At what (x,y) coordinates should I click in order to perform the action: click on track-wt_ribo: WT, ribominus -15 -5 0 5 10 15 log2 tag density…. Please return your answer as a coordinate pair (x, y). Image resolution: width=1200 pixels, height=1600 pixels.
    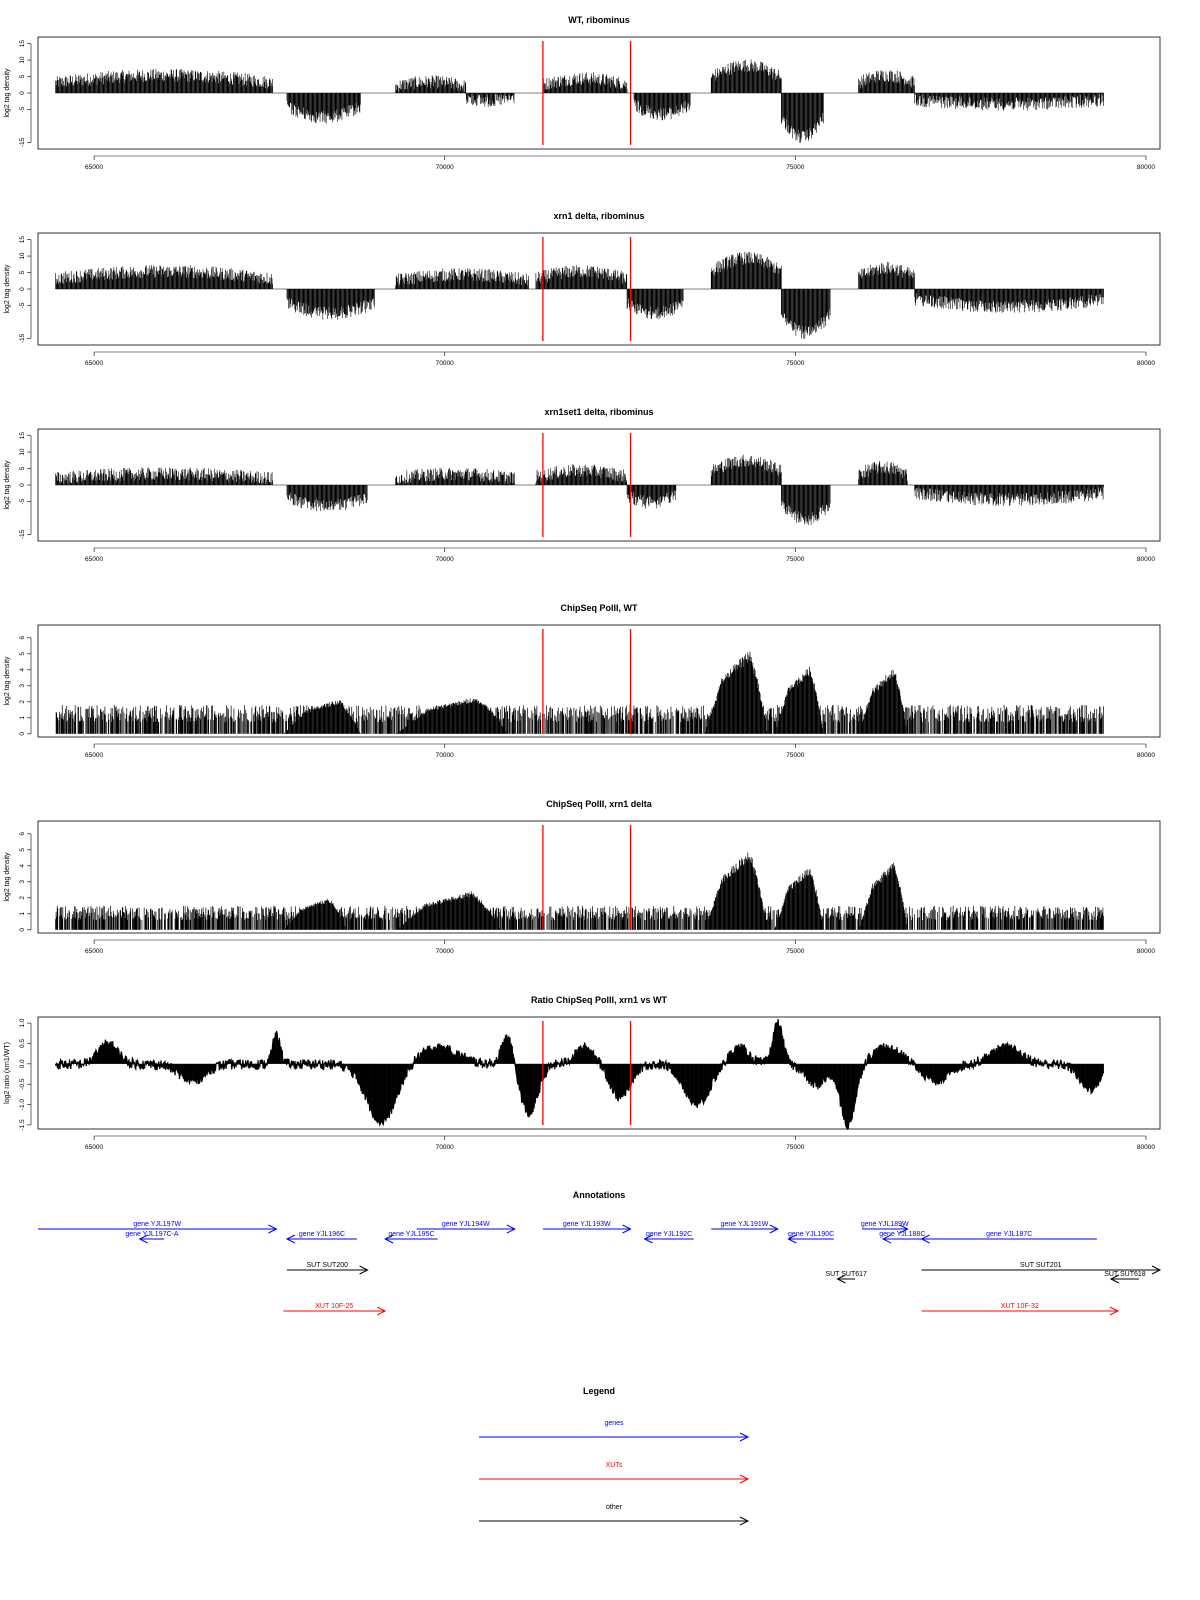
    Looking at the image, I should click on (582, 93).